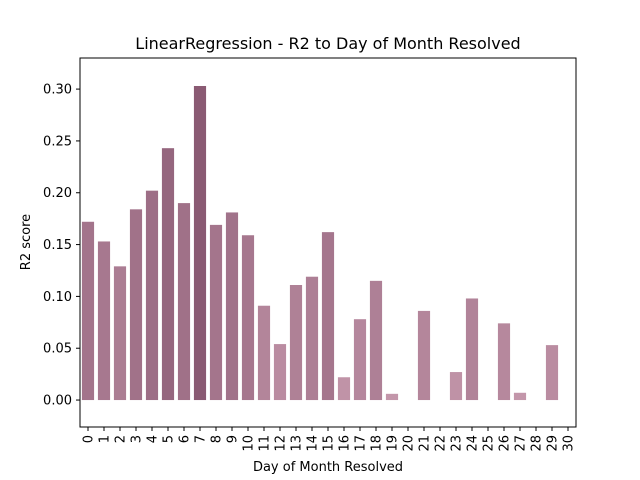 Image resolution: width=640 pixels, height=480 pixels. What do you see at coordinates (57, 297) in the screenshot?
I see `y-tick-label: 0.10` at bounding box center [57, 297].